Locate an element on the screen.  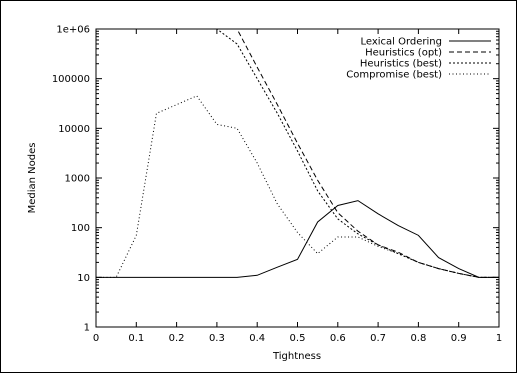
legend-label: Heuristics (best) is located at coordinates (401, 64).